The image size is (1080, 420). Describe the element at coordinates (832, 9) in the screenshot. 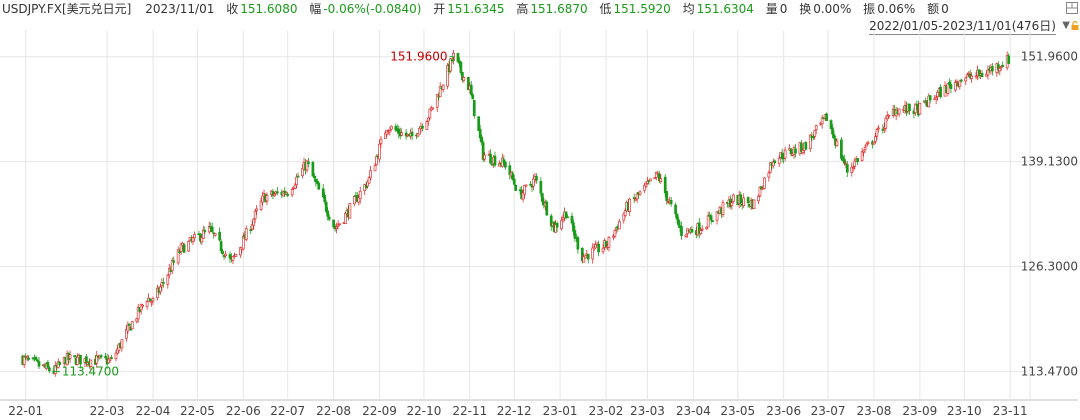

I see `turnover-value: 0.00%` at that location.